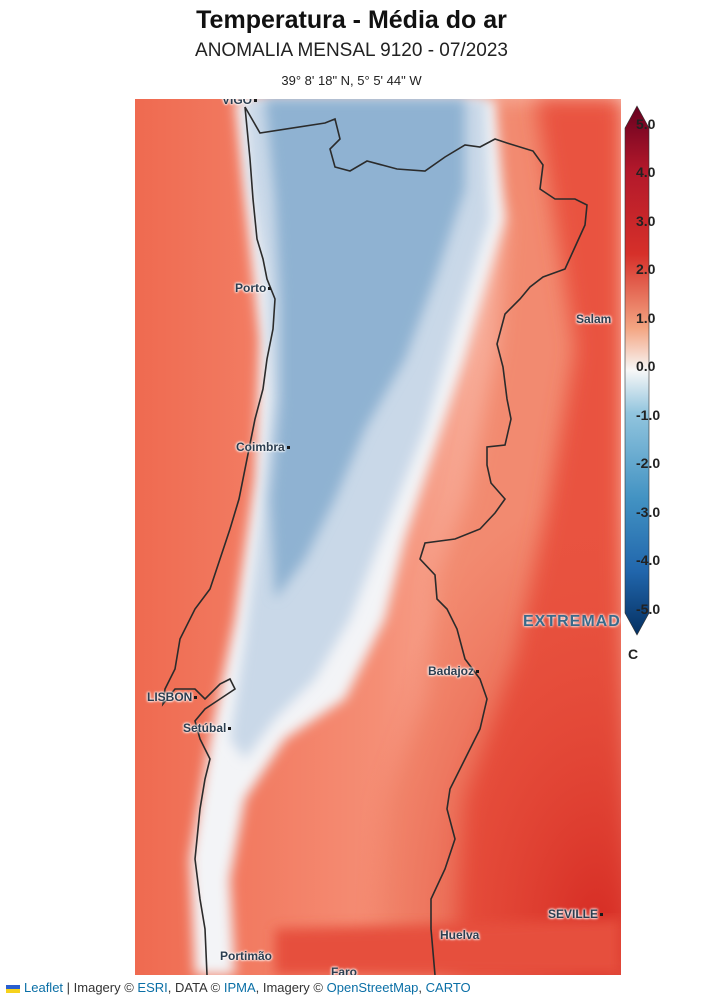 This screenshot has width=703, height=1000. What do you see at coordinates (263, 447) in the screenshot?
I see `city-coimbra: Coimbra` at bounding box center [263, 447].